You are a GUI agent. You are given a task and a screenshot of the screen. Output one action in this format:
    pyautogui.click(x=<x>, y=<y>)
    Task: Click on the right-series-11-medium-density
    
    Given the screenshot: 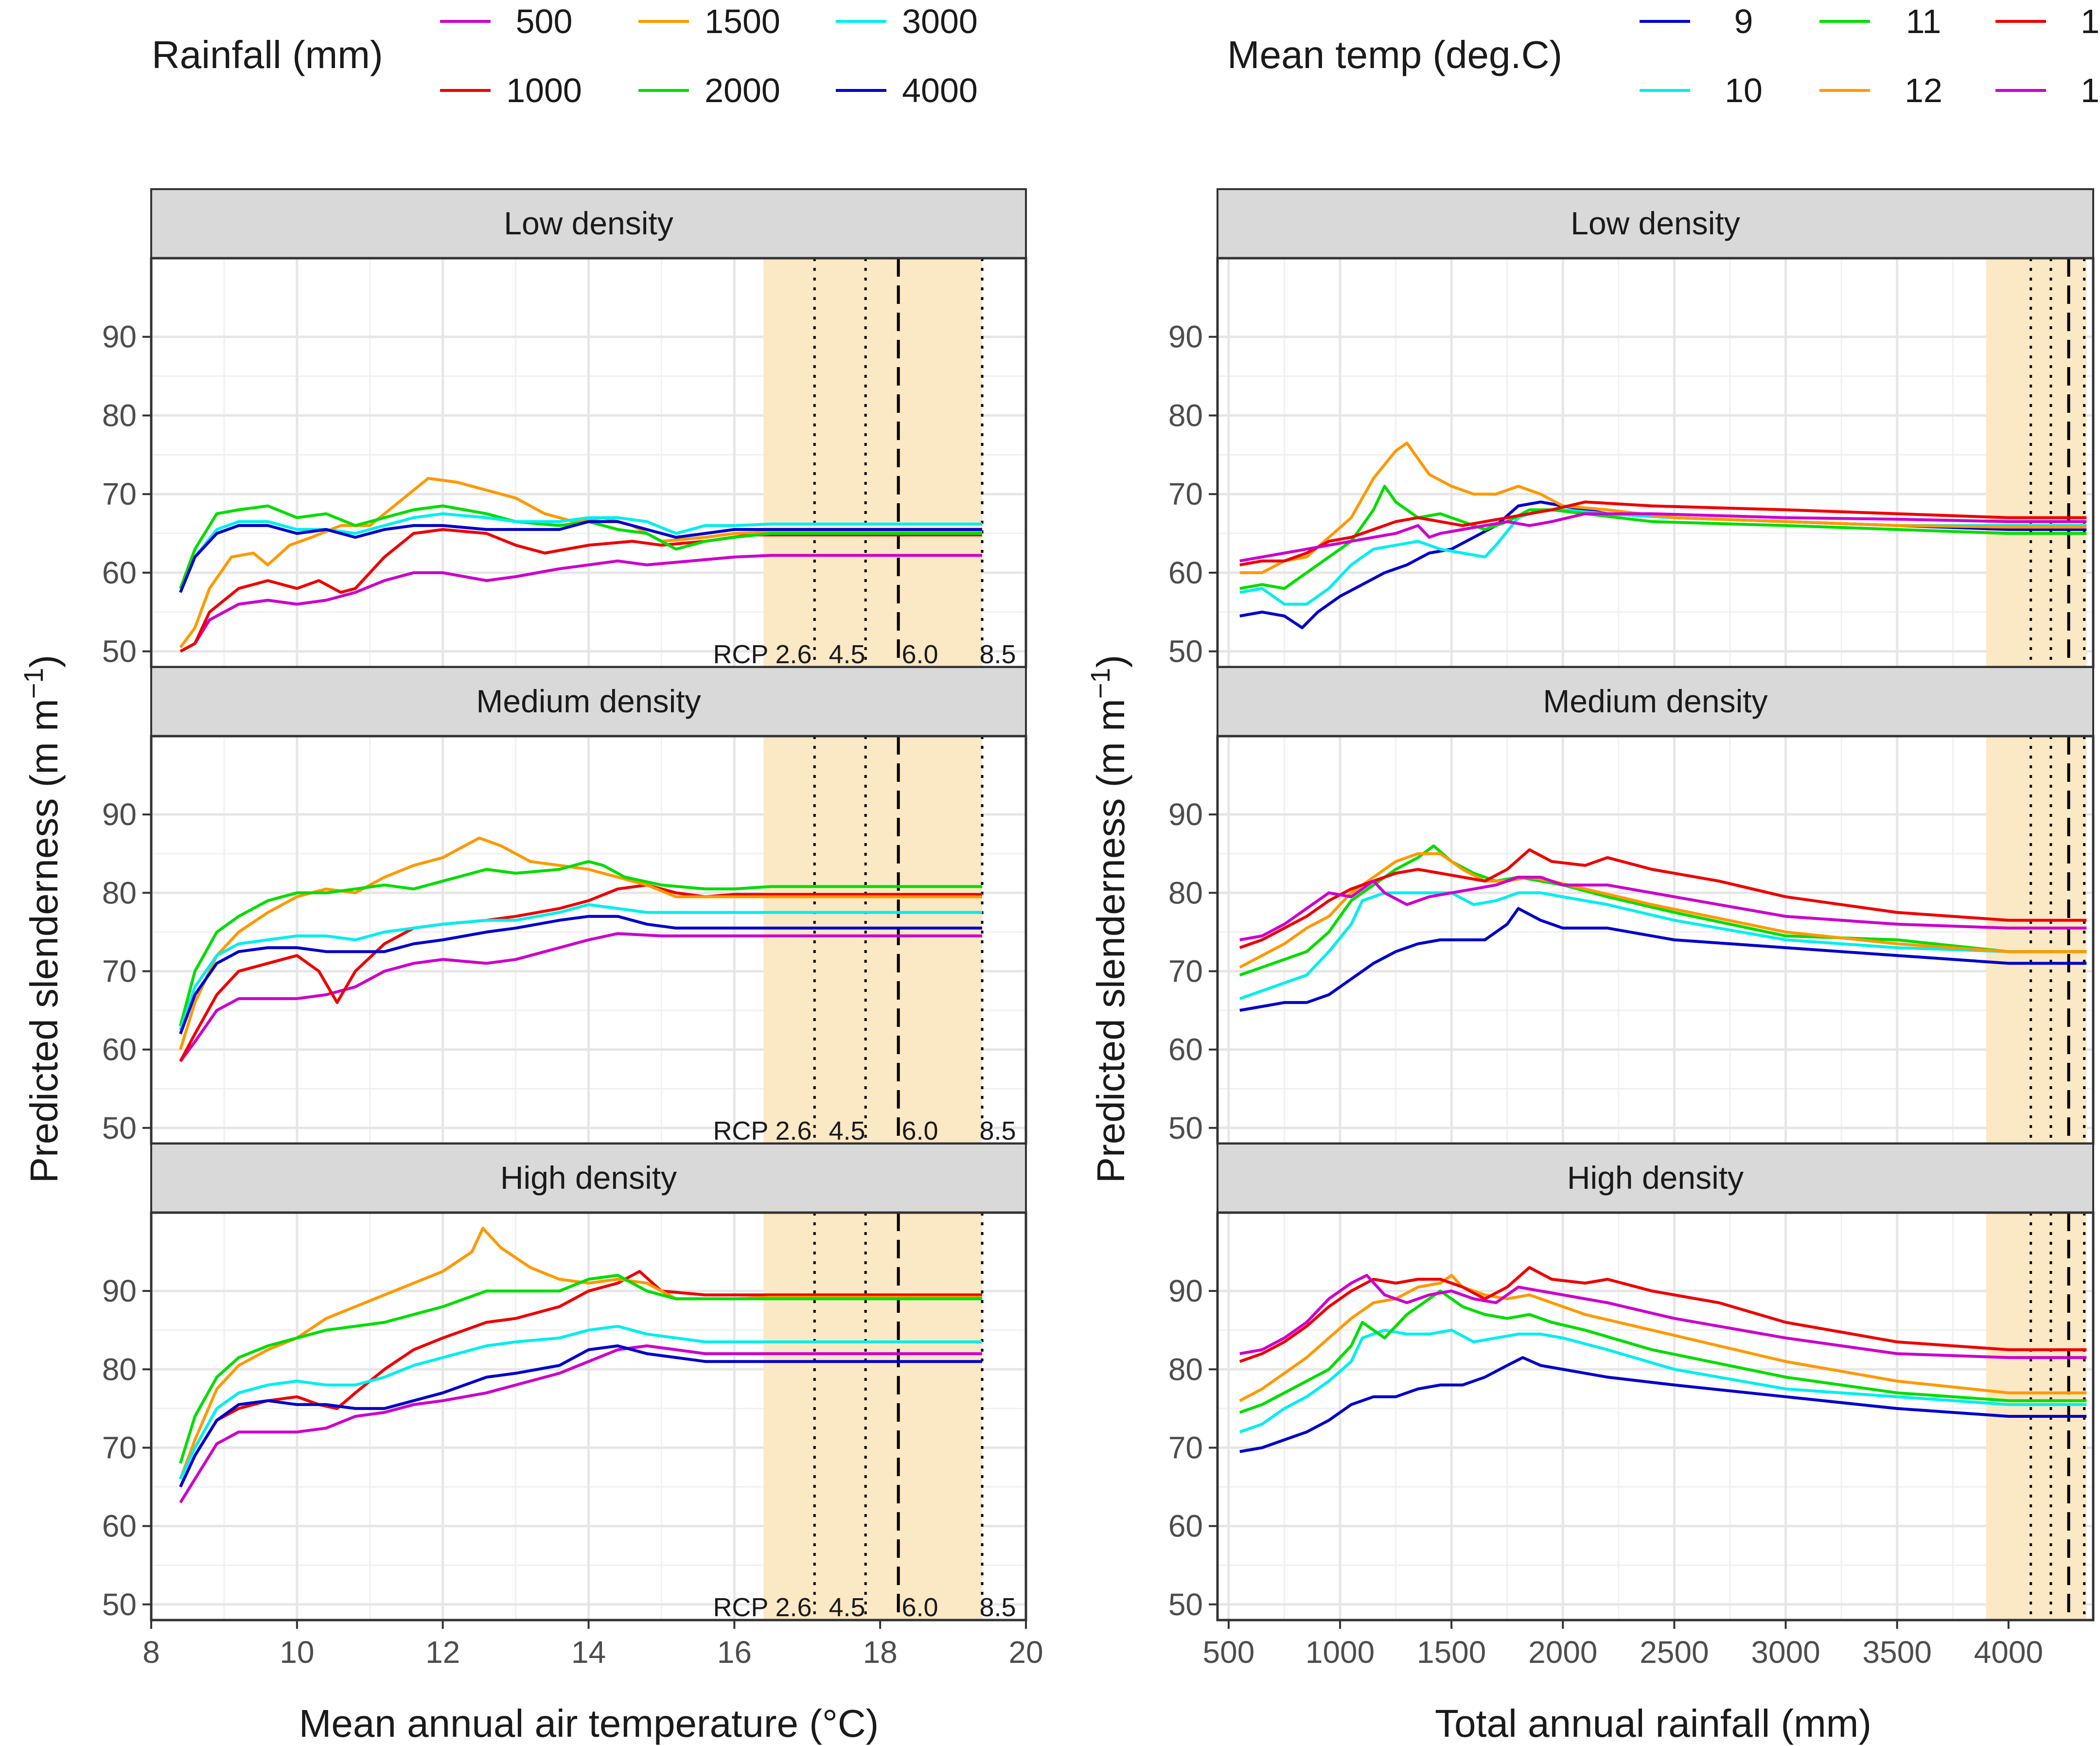 What is the action you would take?
    pyautogui.click(x=1663, y=910)
    